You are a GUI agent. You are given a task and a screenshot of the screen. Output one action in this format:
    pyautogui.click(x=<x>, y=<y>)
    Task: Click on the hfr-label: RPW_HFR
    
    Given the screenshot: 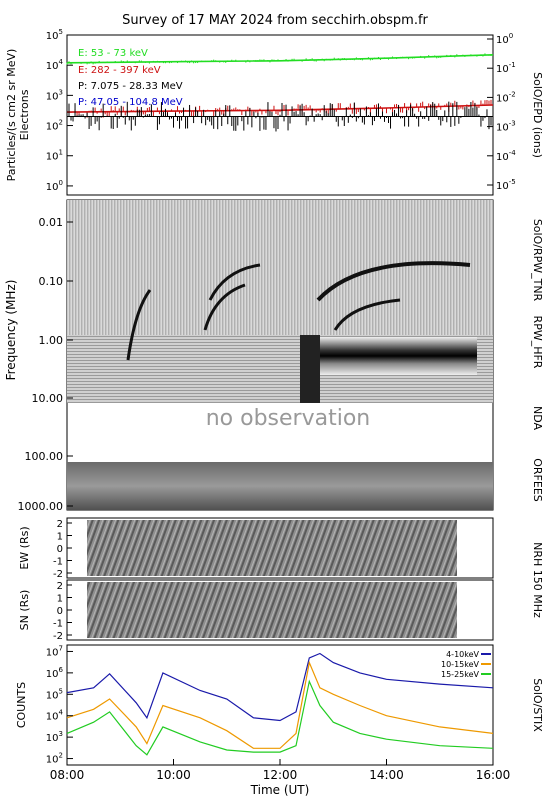 What is the action you would take?
    pyautogui.click(x=537, y=342)
    